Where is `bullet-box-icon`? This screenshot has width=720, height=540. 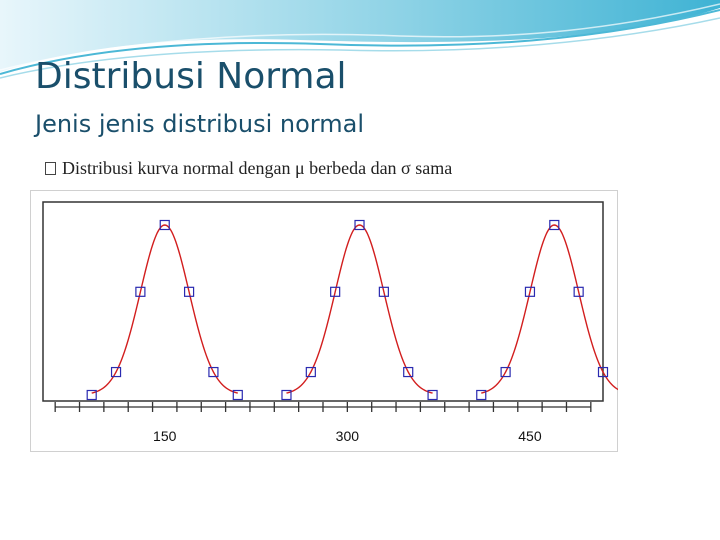 bullet-box-icon is located at coordinates (50, 168).